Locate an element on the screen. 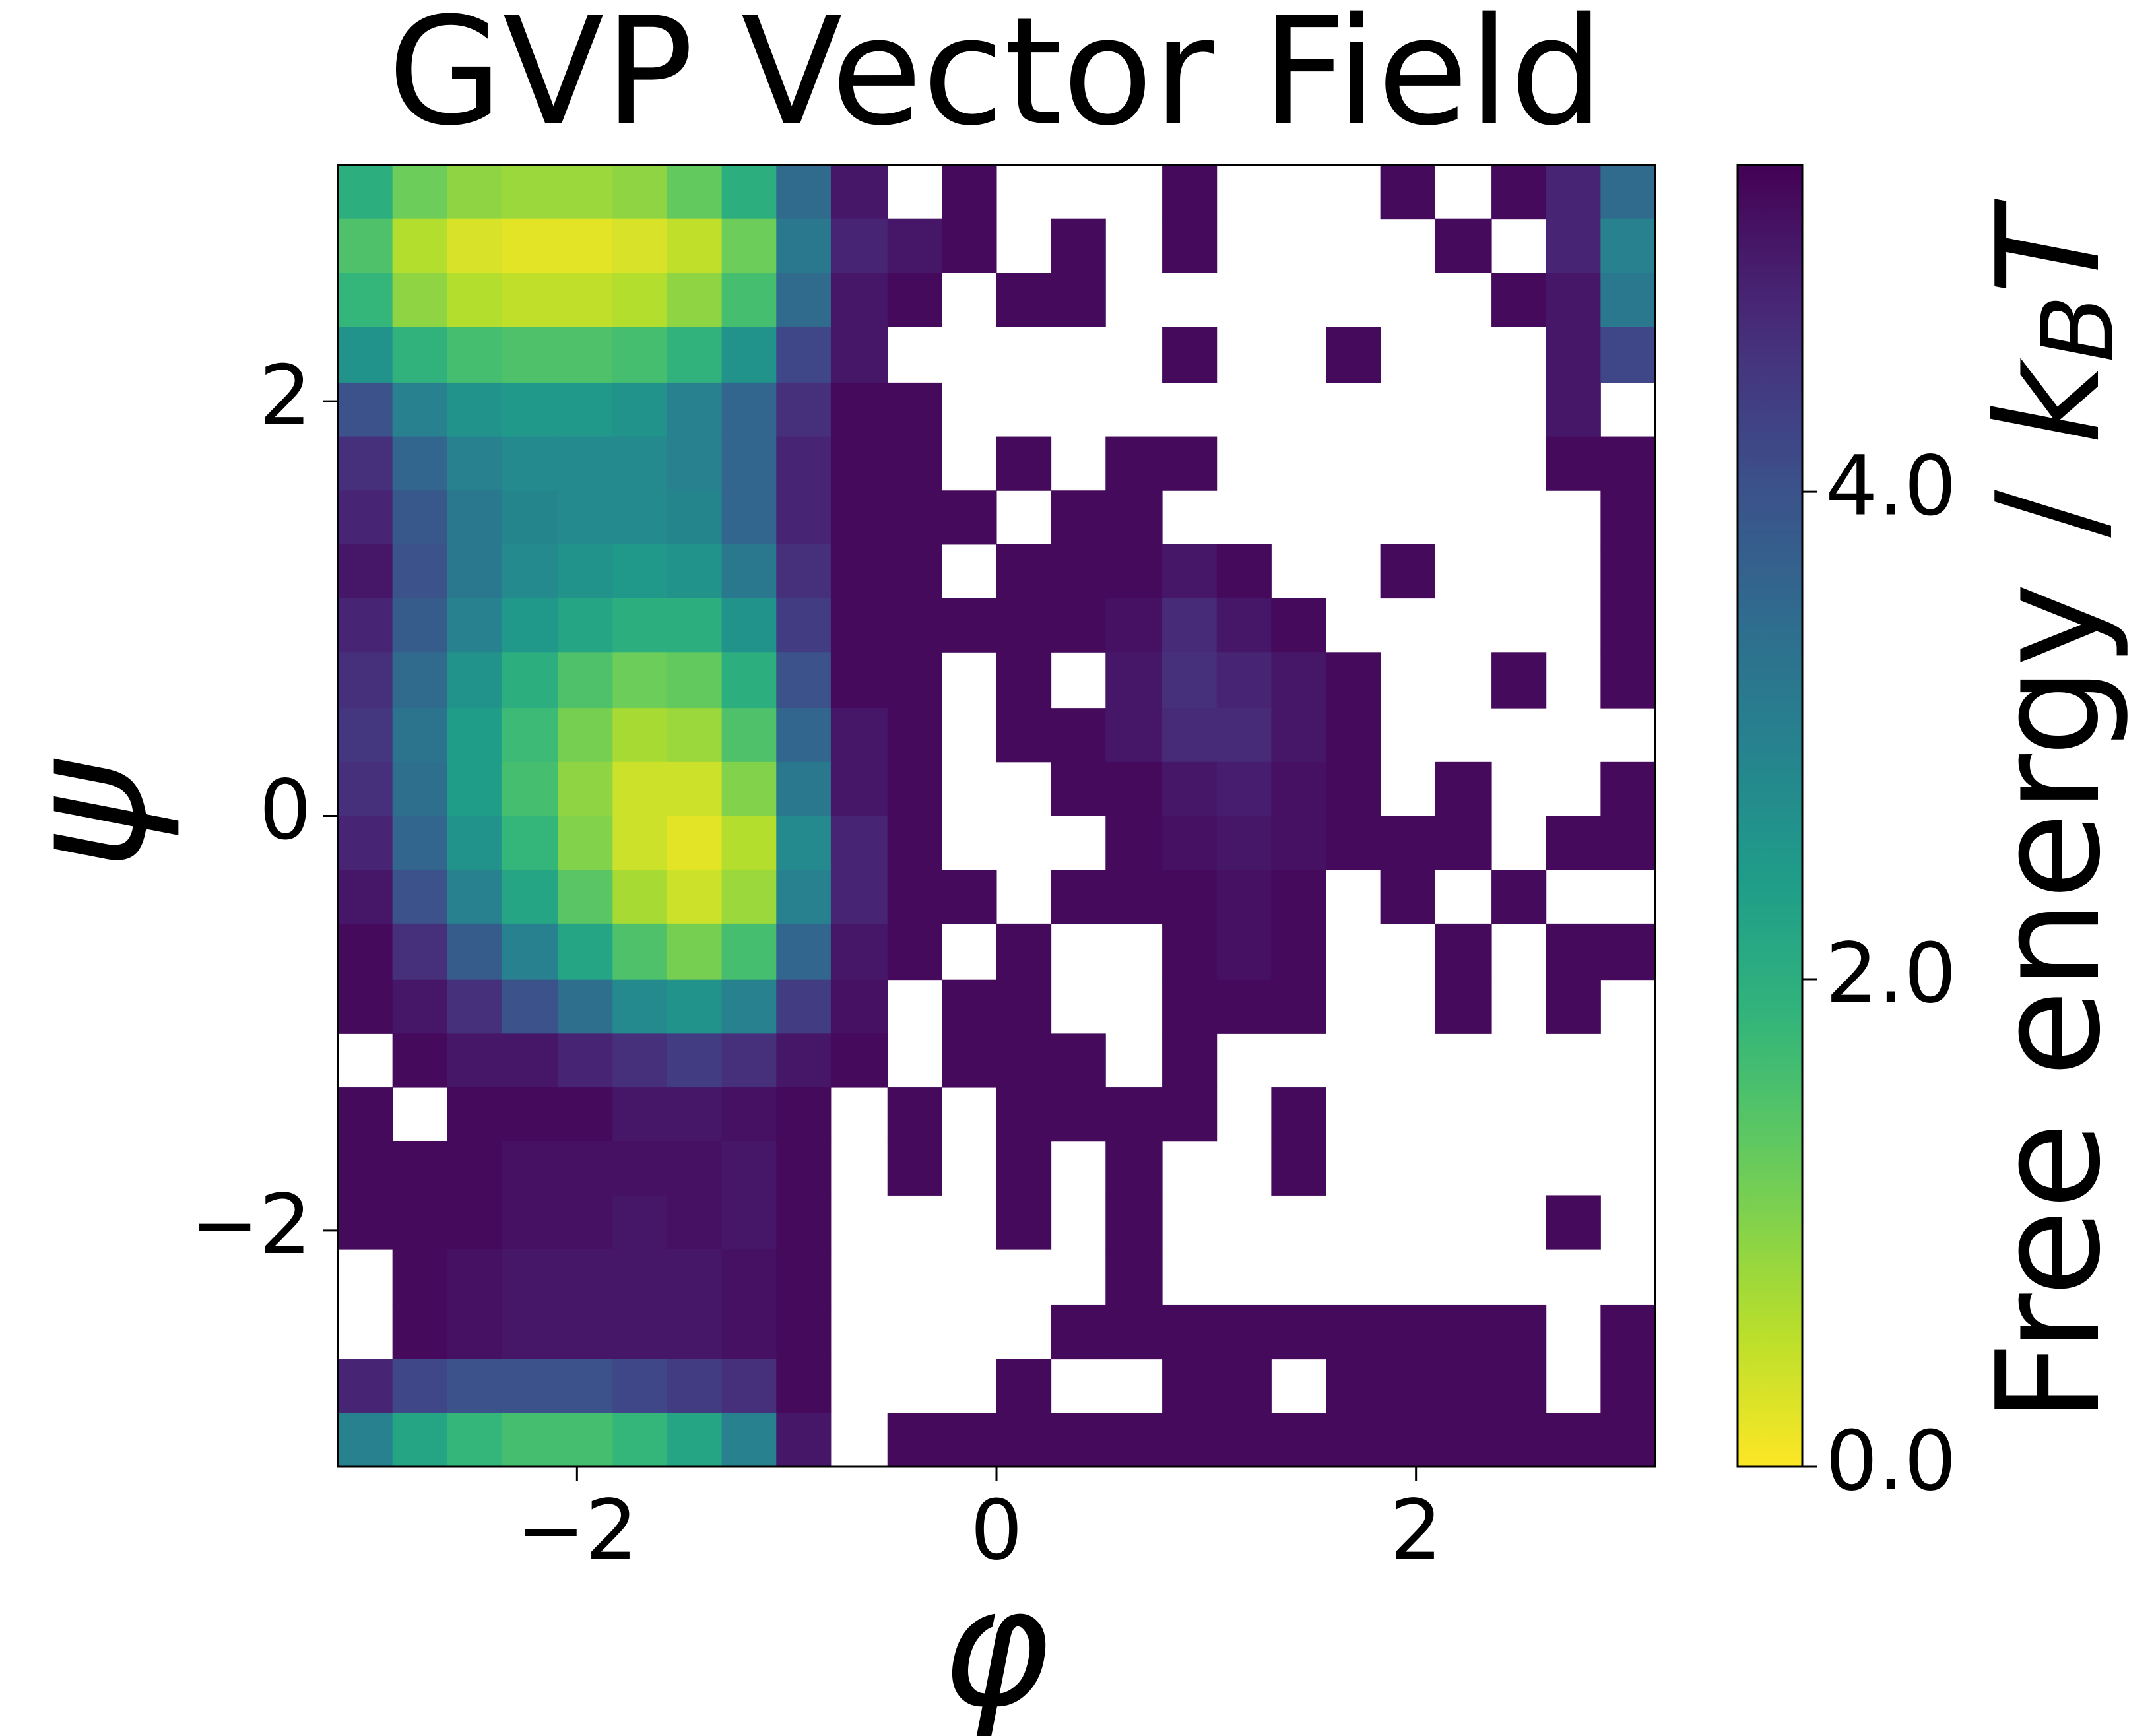  colorbar-tick-label: 4.0 is located at coordinates (1891, 486).